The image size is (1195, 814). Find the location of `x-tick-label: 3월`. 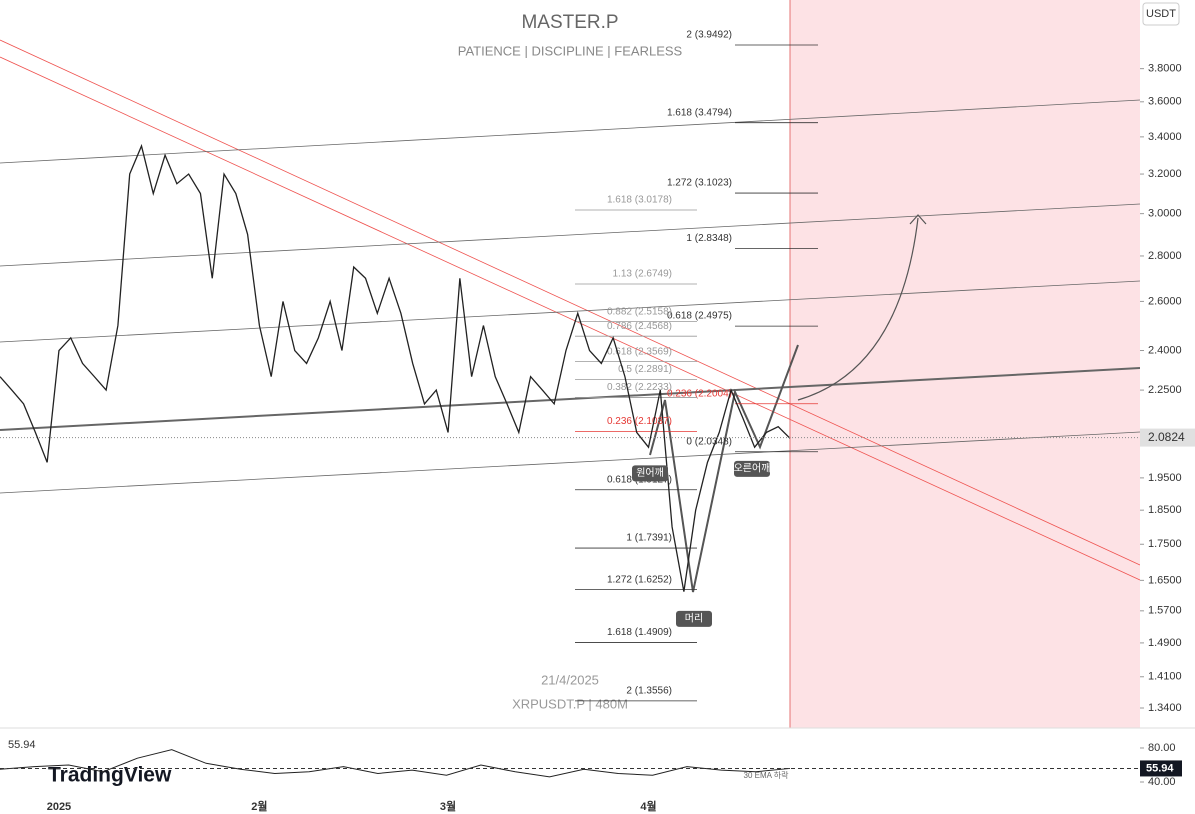

x-tick-label: 3월 is located at coordinates (448, 806).